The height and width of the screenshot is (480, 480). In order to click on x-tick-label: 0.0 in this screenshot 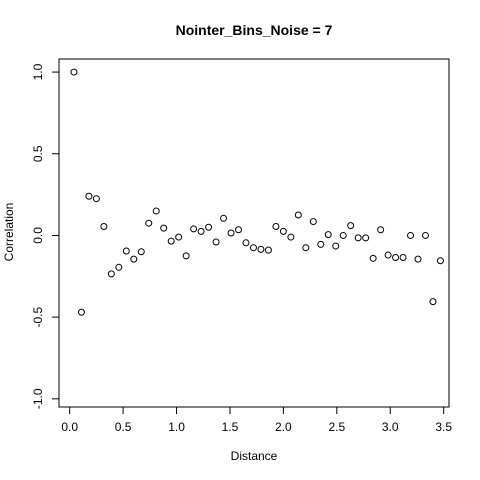, I will do `click(69, 427)`.